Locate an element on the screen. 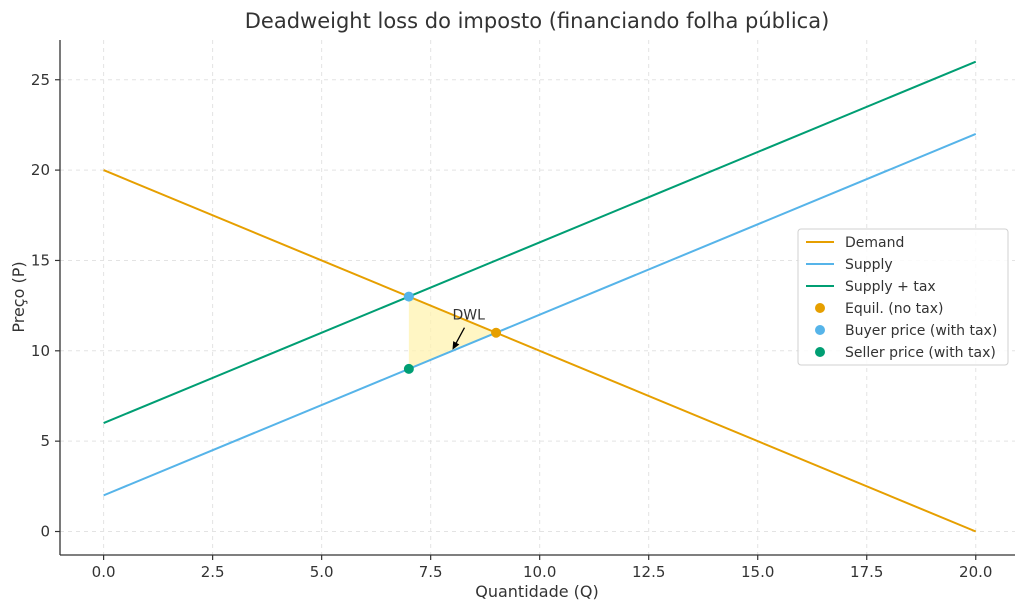 Image resolution: width=1024 pixels, height=611 pixels. legend-label-supply-tax: Supply + tax is located at coordinates (890, 287).